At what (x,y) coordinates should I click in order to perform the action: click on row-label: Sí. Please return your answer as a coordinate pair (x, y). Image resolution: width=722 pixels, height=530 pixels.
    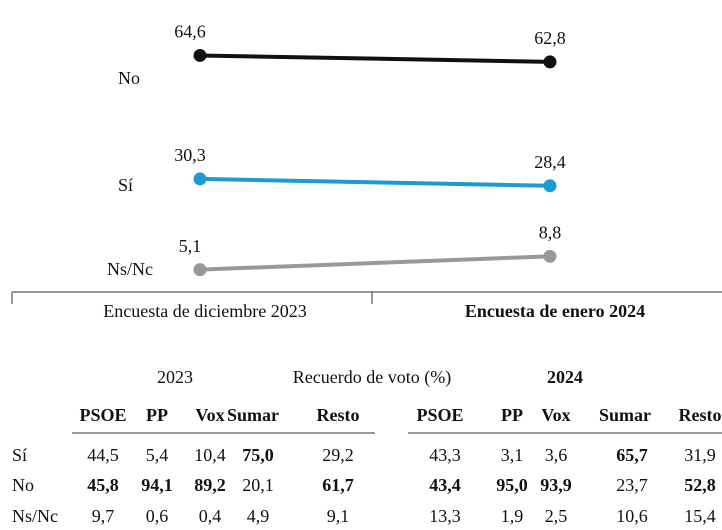
    Looking at the image, I should click on (19, 455).